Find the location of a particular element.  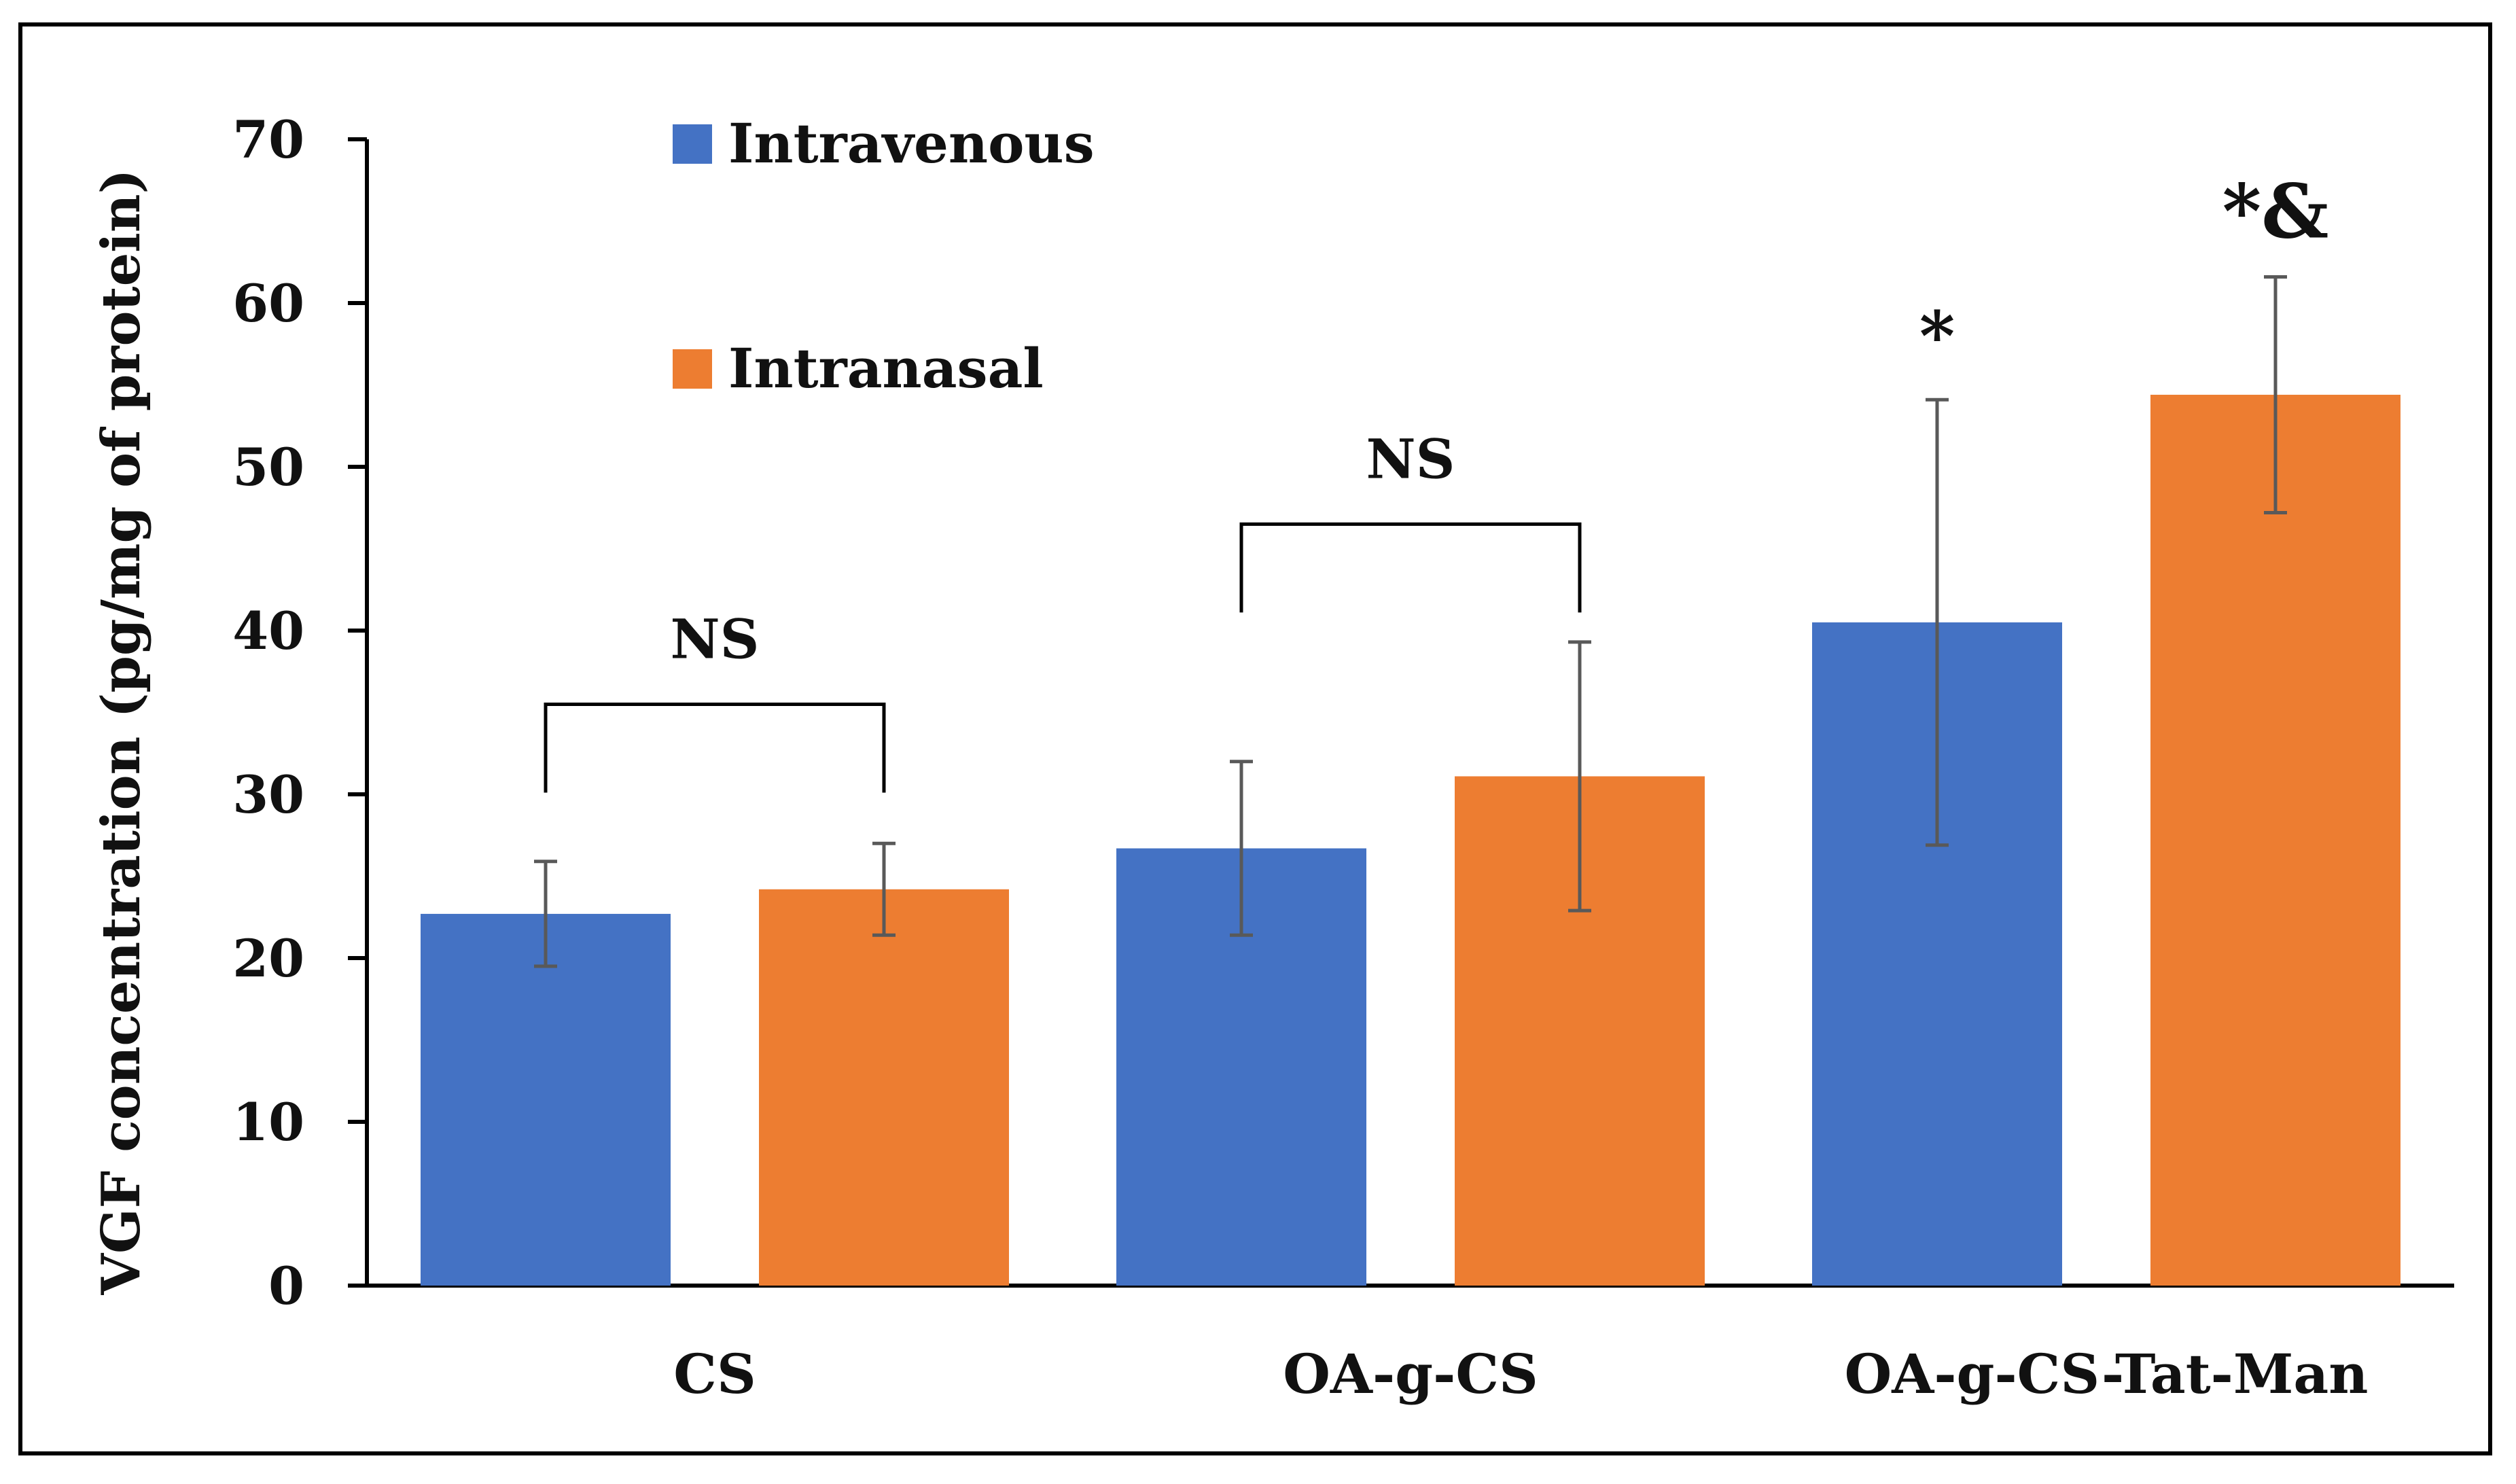

legend-label-intravenous: Intravenous is located at coordinates (911, 143).